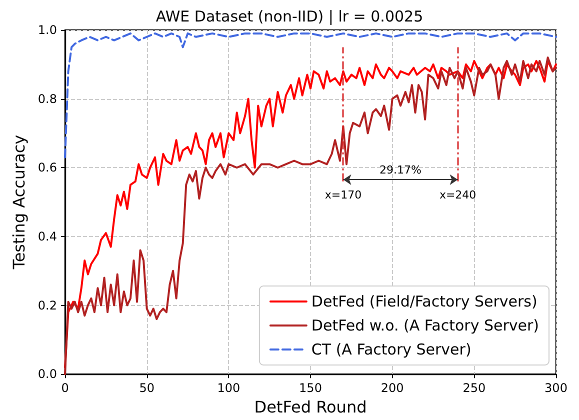 The image size is (579, 420). I want to click on y-tick-label: 0.8, so click(47, 99).